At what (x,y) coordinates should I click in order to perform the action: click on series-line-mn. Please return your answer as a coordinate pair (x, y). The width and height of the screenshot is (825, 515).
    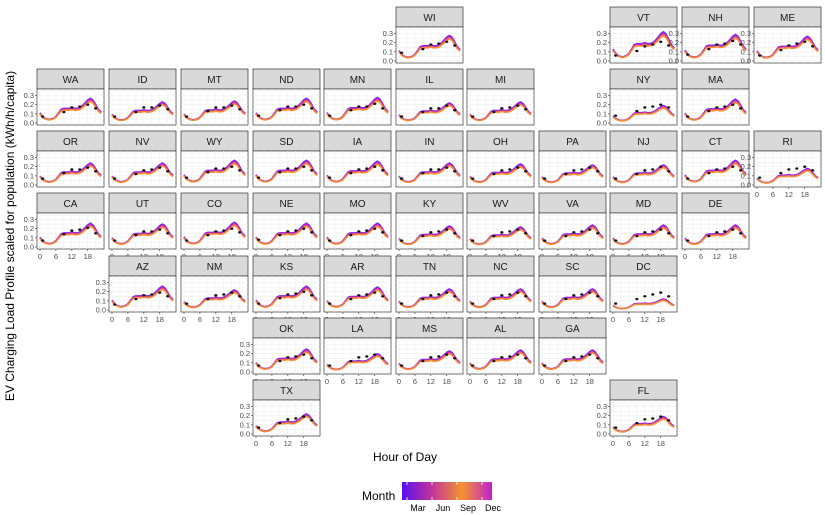
    Looking at the image, I should click on (357, 110).